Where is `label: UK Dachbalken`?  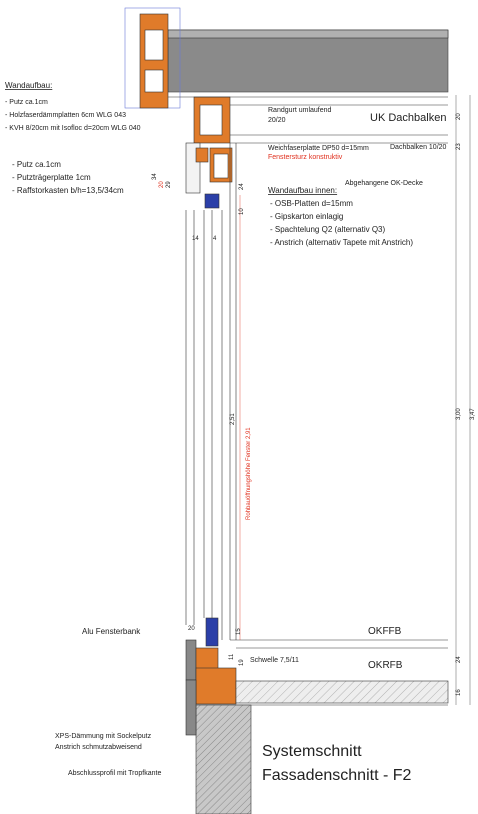
label: UK Dachbalken is located at coordinates (408, 118).